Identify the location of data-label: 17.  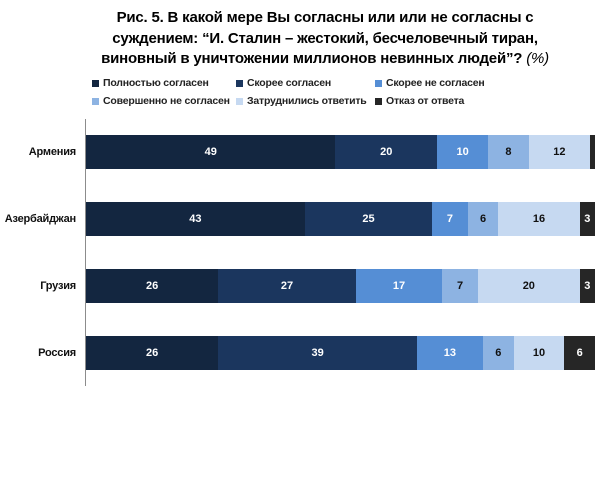
(399, 285).